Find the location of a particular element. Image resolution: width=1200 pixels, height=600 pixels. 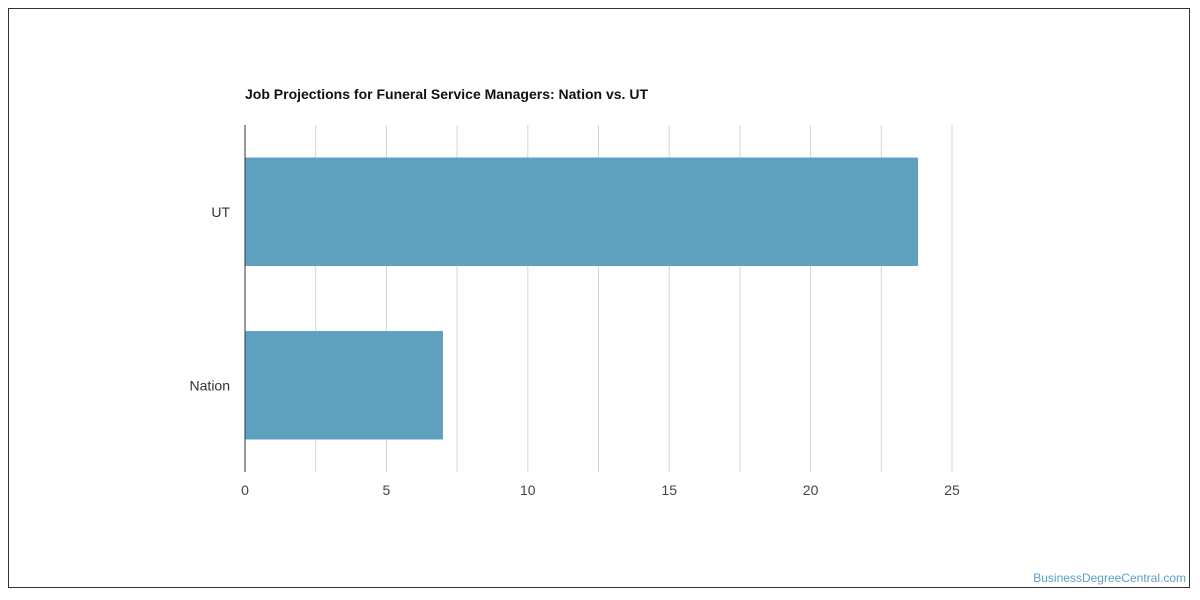

watermark: BusinessDegreeCentral.com is located at coordinates (1109, 578).